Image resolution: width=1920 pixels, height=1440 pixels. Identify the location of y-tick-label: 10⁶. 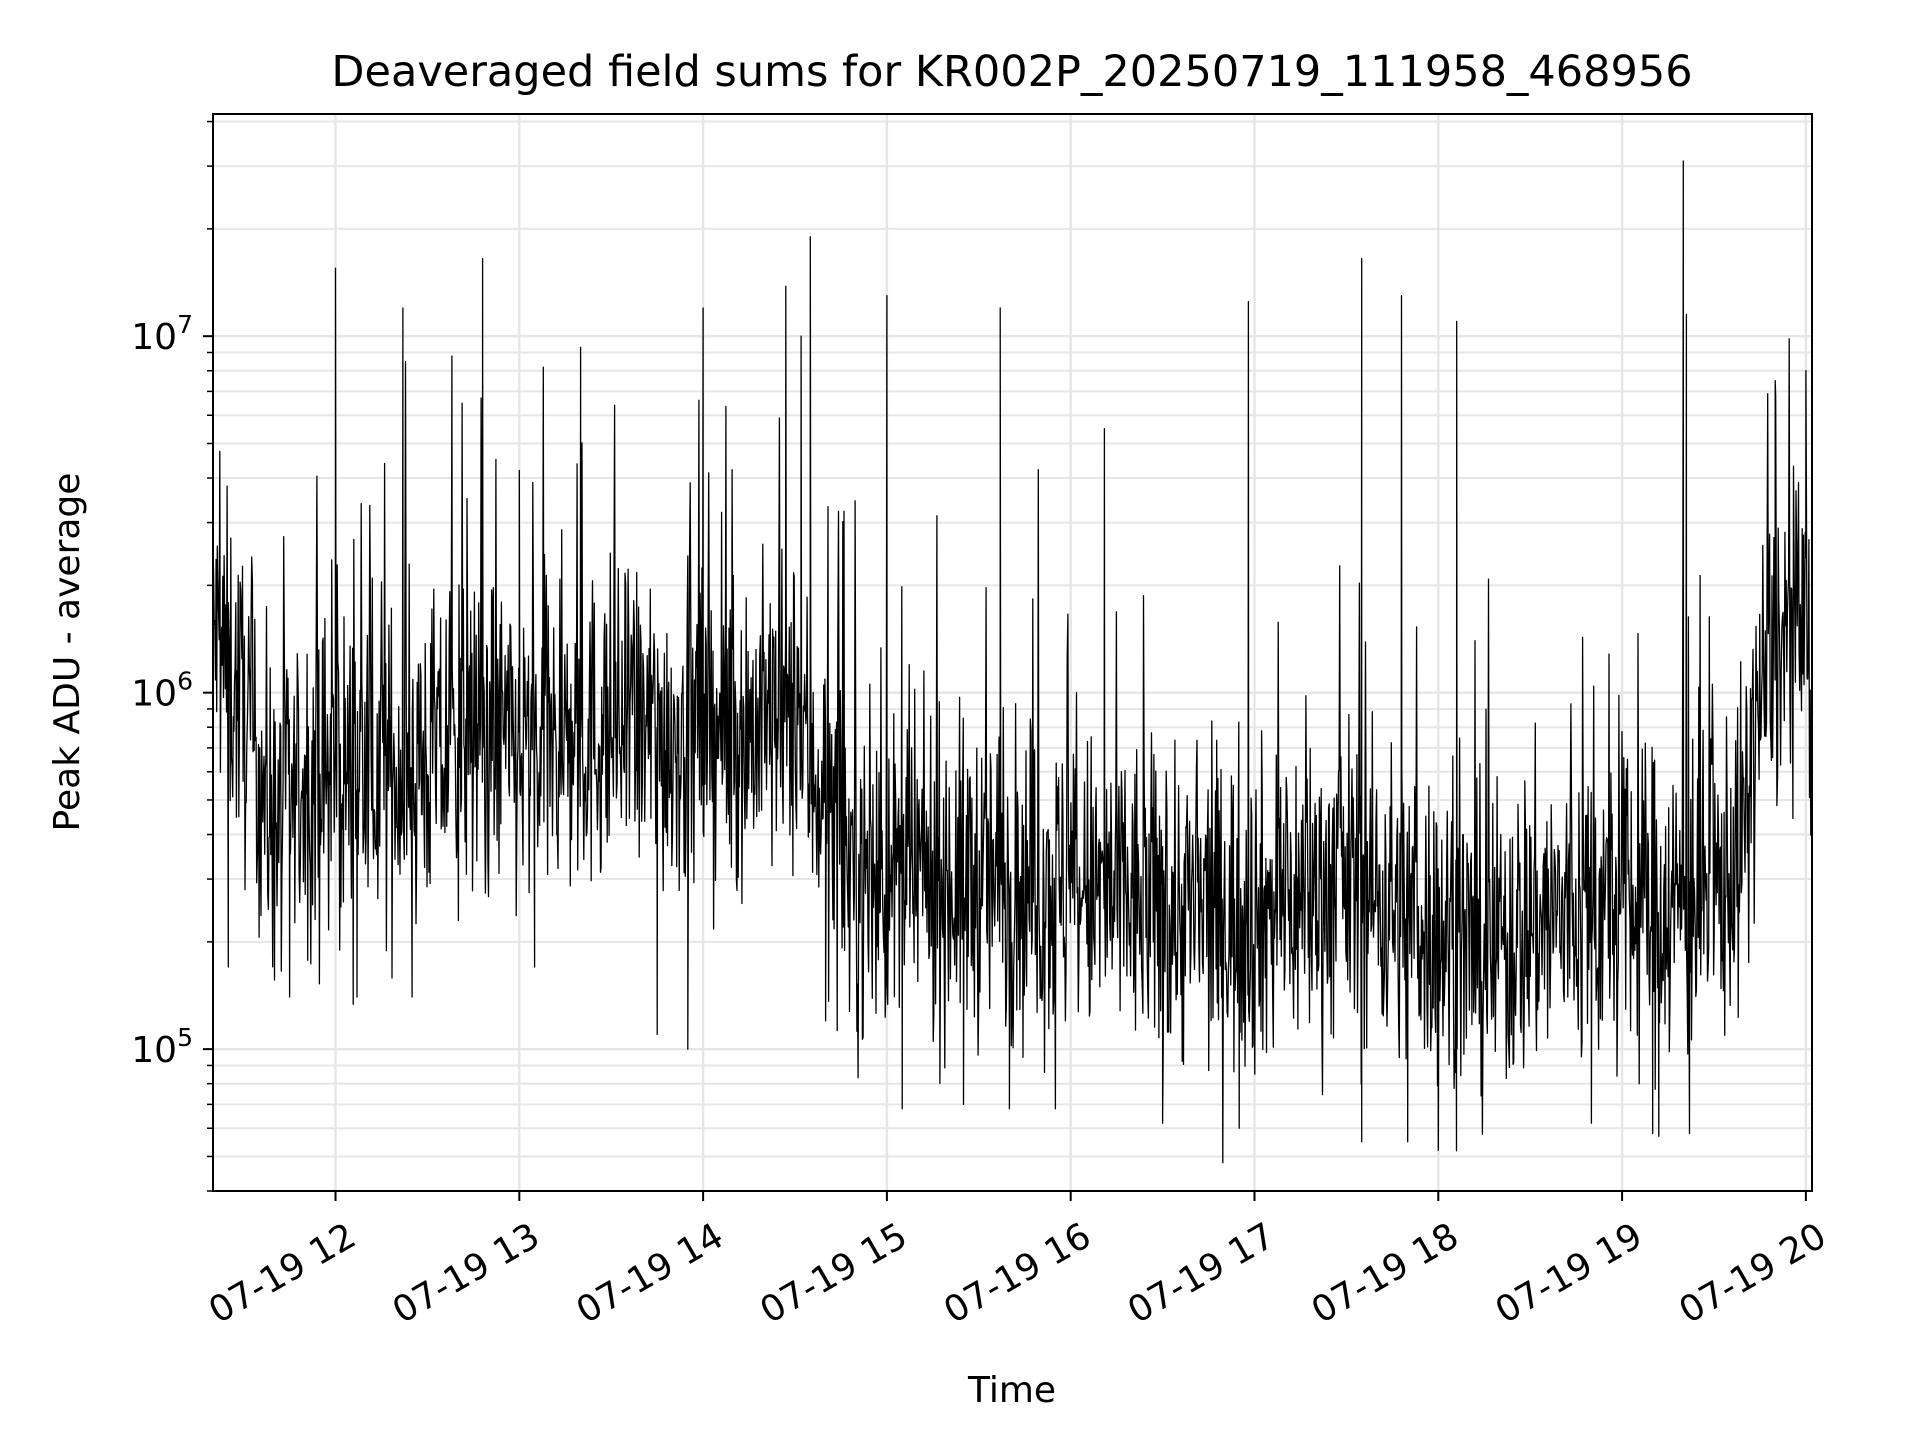
(162, 691).